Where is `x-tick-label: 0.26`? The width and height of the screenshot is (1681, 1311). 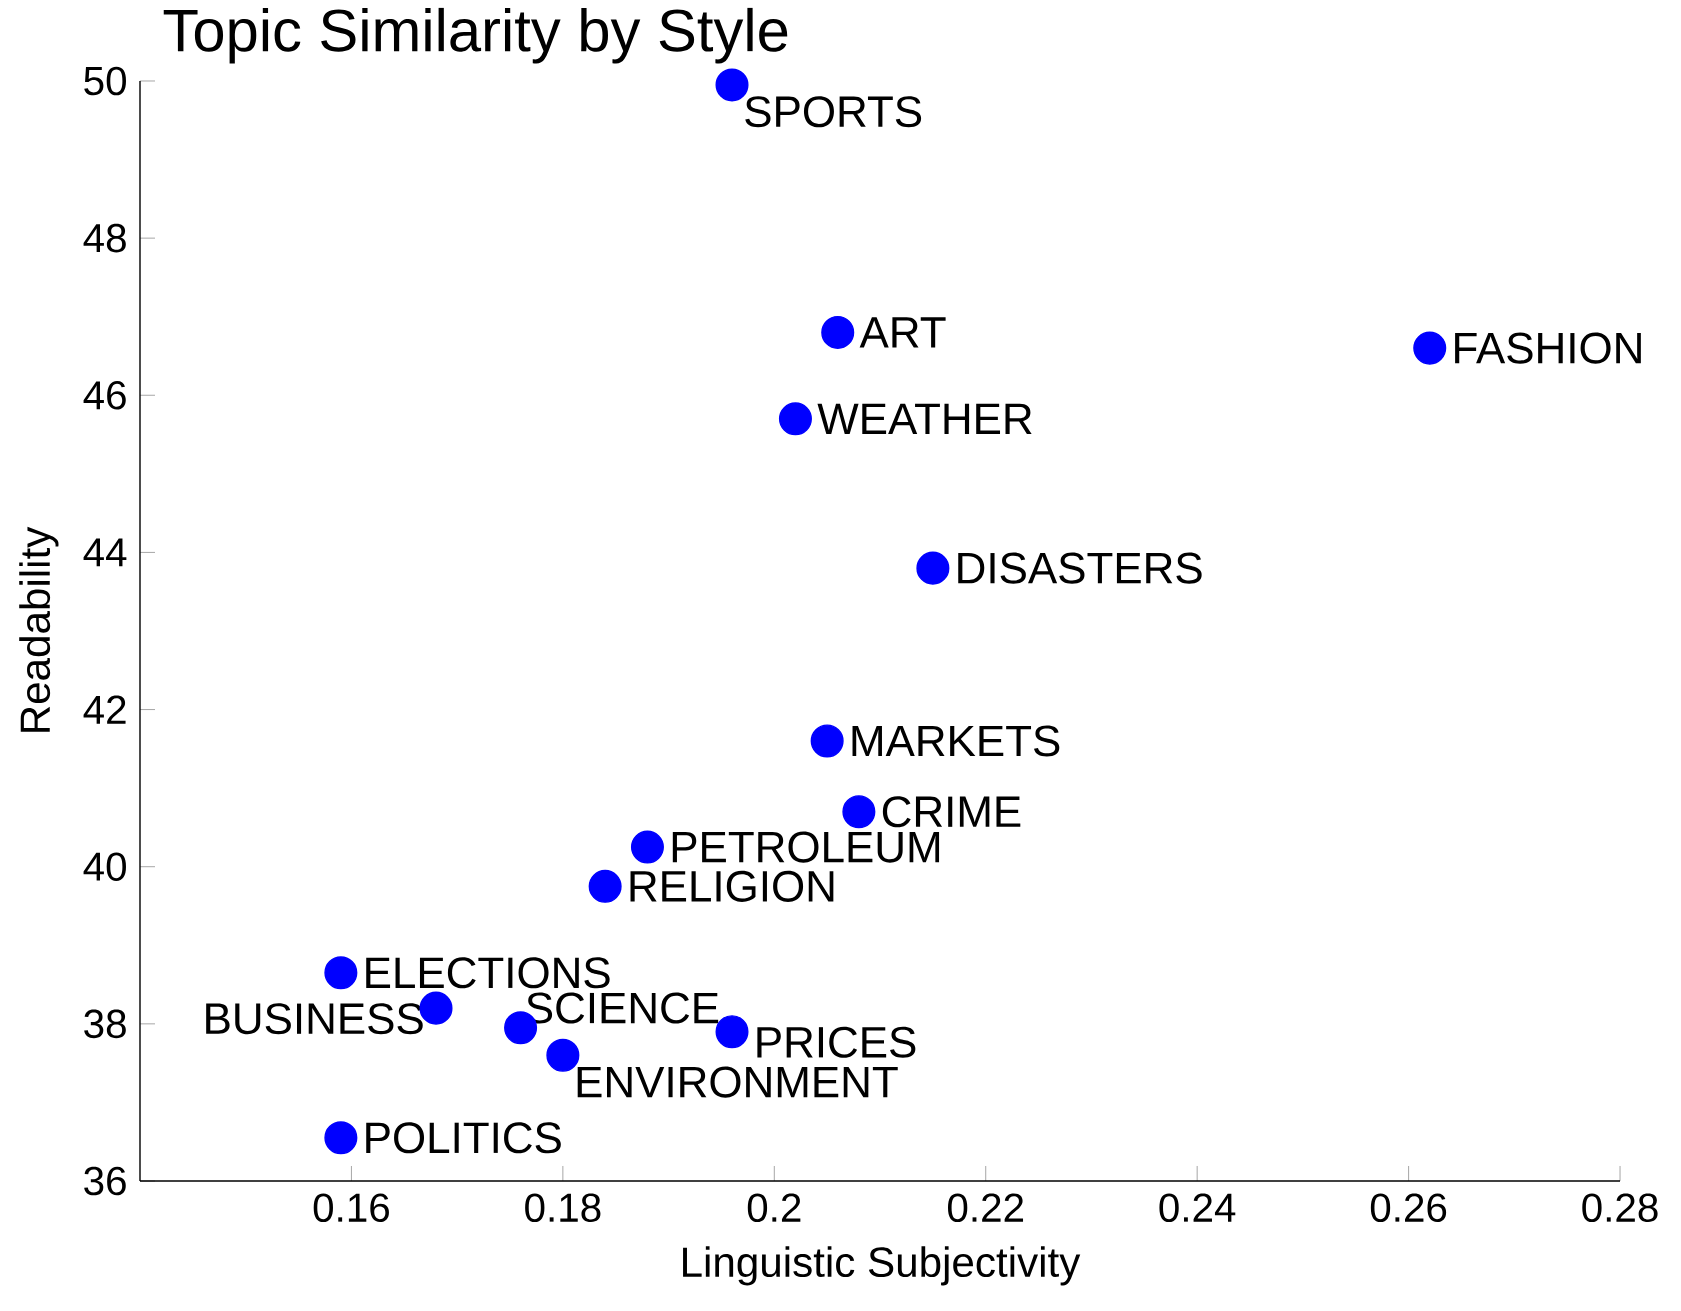 x-tick-label: 0.26 is located at coordinates (1408, 1208).